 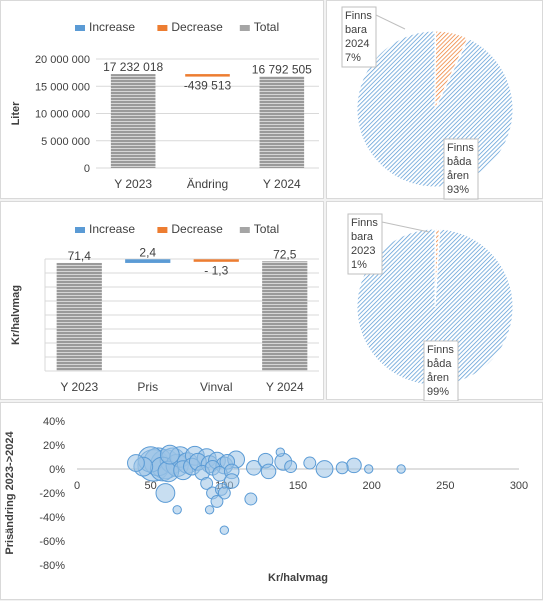 What do you see at coordinates (298, 486) in the screenshot?
I see `x-tick-label: 150` at bounding box center [298, 486].